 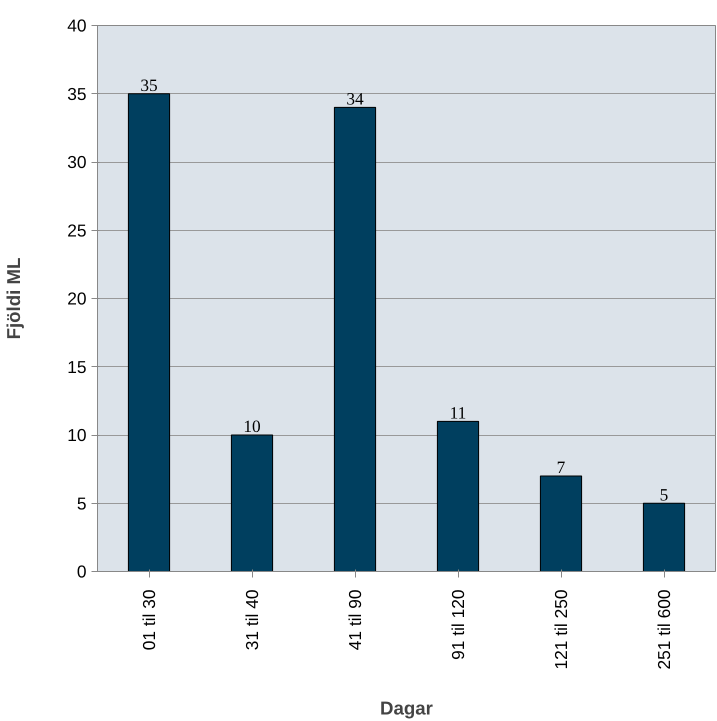 I want to click on data-label: 11, so click(x=458, y=412).